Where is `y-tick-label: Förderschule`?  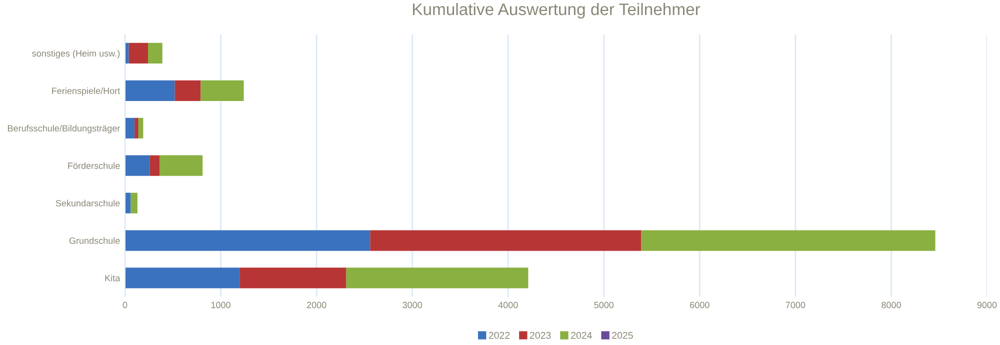 y-tick-label: Förderschule is located at coordinates (94, 165).